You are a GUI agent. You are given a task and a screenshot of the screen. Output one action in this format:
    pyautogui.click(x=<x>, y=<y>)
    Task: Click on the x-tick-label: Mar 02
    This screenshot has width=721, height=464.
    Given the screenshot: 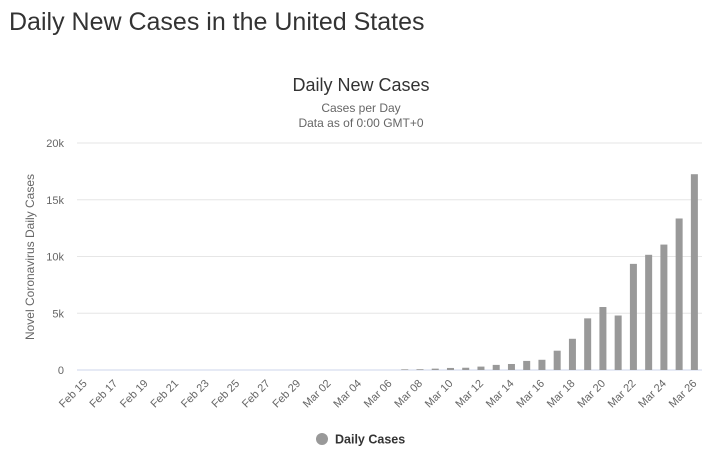 What is the action you would take?
    pyautogui.click(x=317, y=394)
    